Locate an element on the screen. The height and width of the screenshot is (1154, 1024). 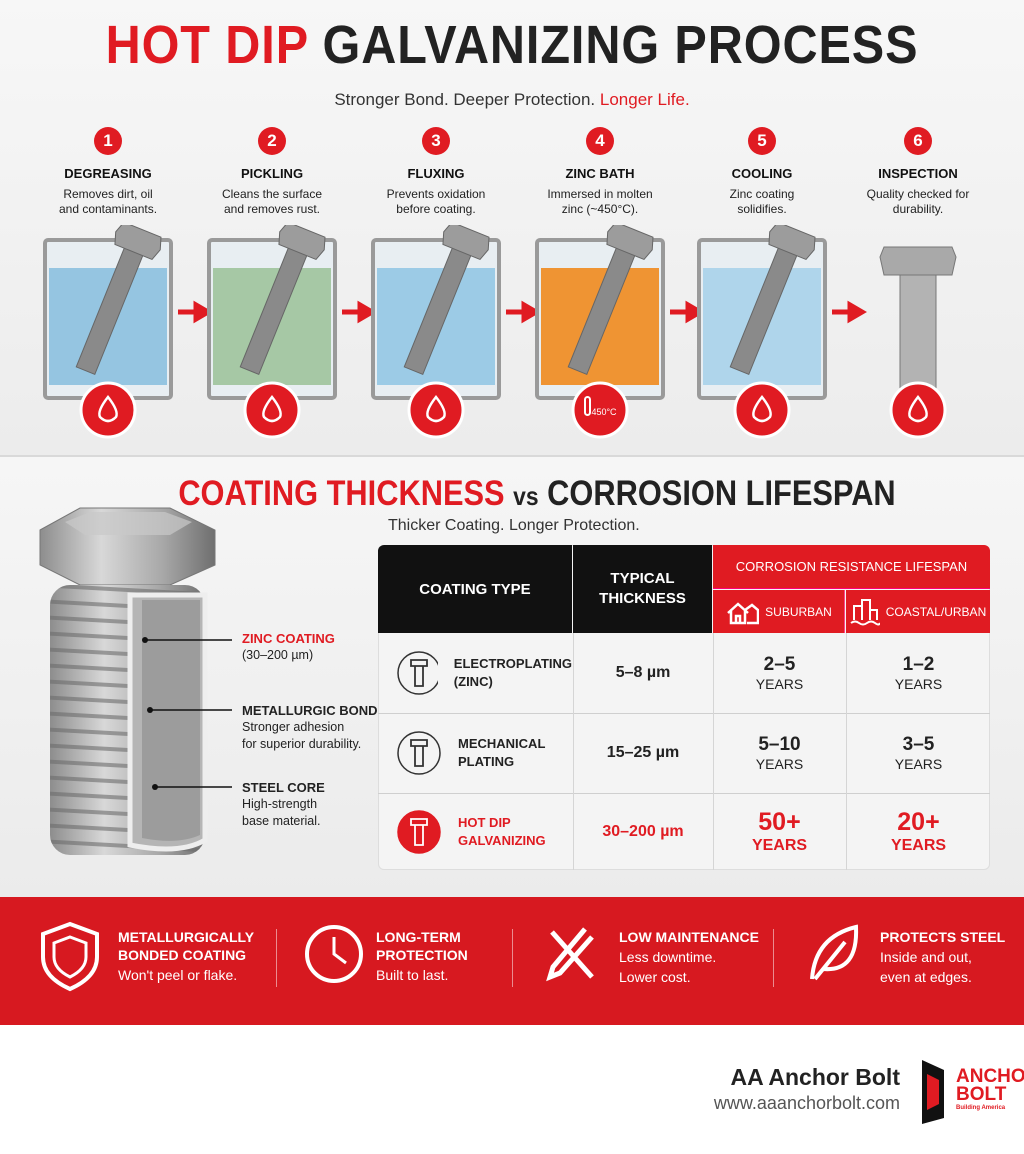
logo-line: BOLT is located at coordinates (981, 1094).